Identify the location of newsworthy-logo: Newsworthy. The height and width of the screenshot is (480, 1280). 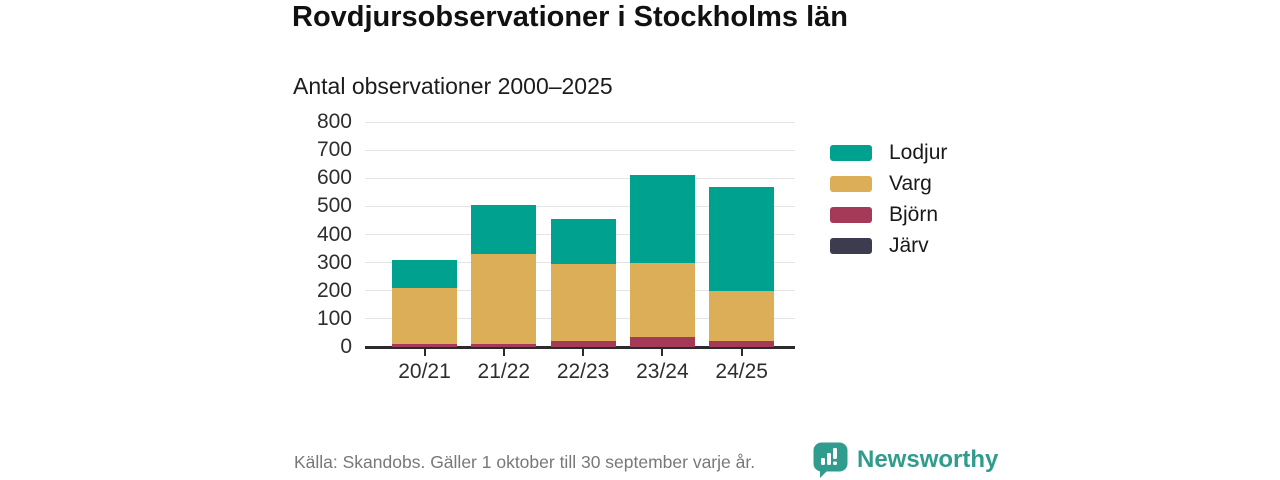
(905, 460).